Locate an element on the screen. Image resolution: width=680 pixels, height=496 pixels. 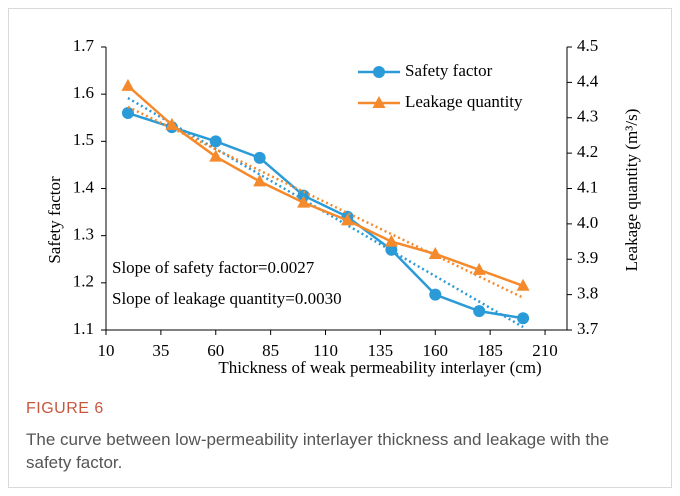
y2-tick-label: 4.2 is located at coordinates (587, 151).